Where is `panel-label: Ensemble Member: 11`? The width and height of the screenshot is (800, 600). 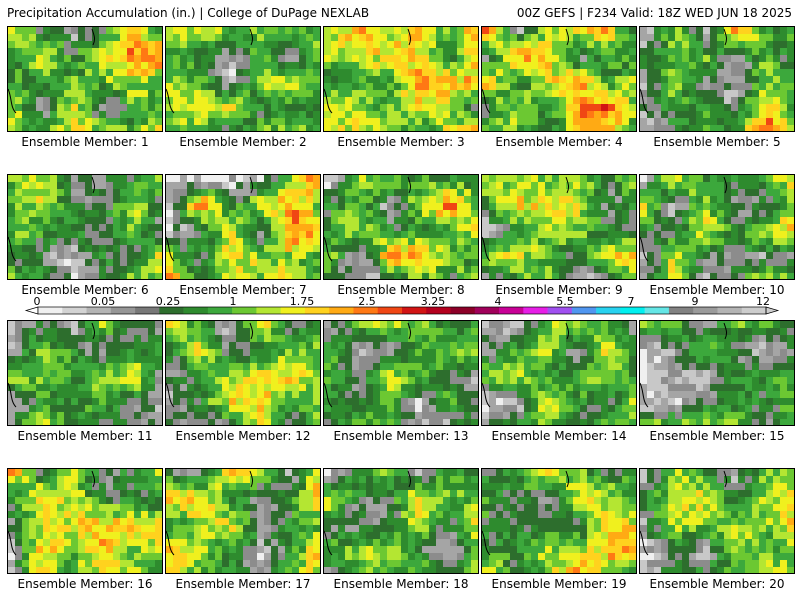
panel-label: Ensemble Member: 11 is located at coordinates (85, 436).